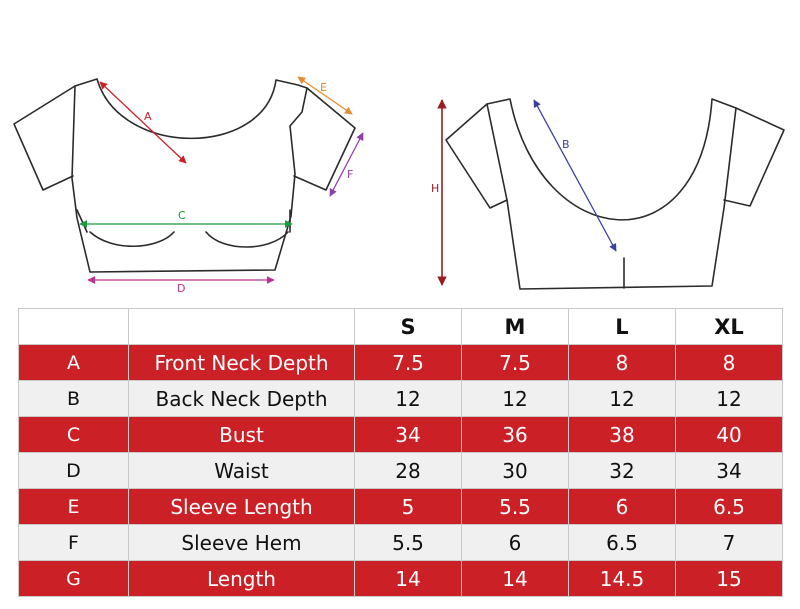 The height and width of the screenshot is (609, 800). Describe the element at coordinates (408, 326) in the screenshot. I see `header-size-s: S` at that location.